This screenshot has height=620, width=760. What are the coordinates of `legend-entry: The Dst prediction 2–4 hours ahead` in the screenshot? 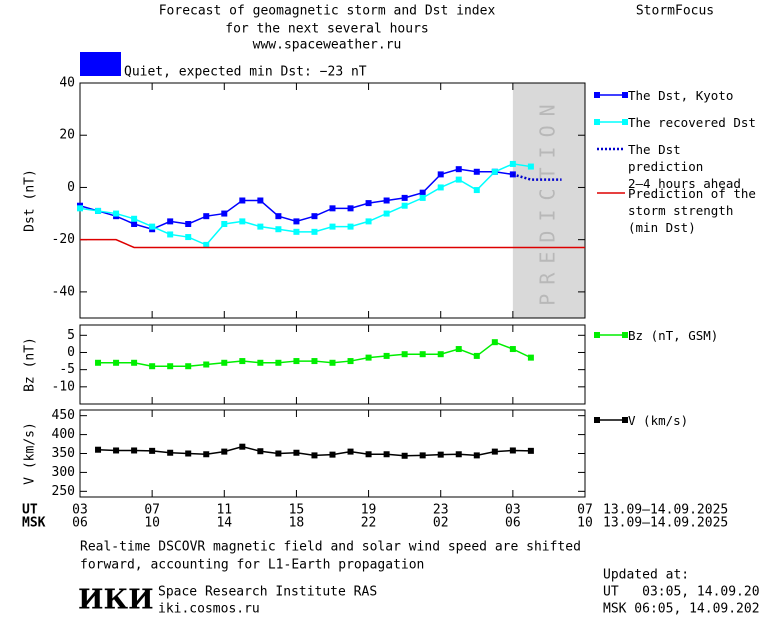 It's located at (684, 166).